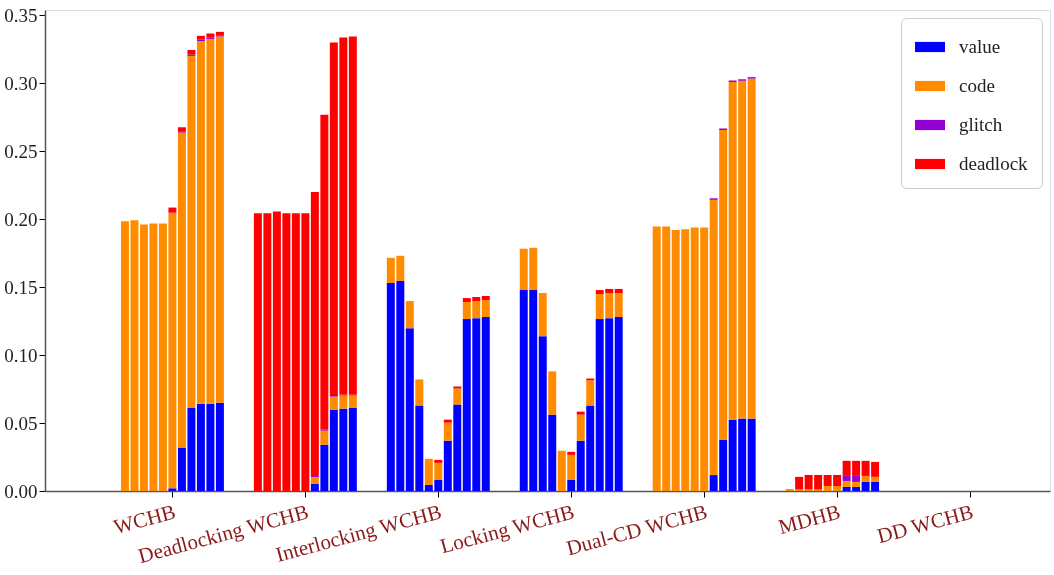 The width and height of the screenshot is (1054, 575). Describe the element at coordinates (21, 491) in the screenshot. I see `y-tick-label: 0.00` at that location.